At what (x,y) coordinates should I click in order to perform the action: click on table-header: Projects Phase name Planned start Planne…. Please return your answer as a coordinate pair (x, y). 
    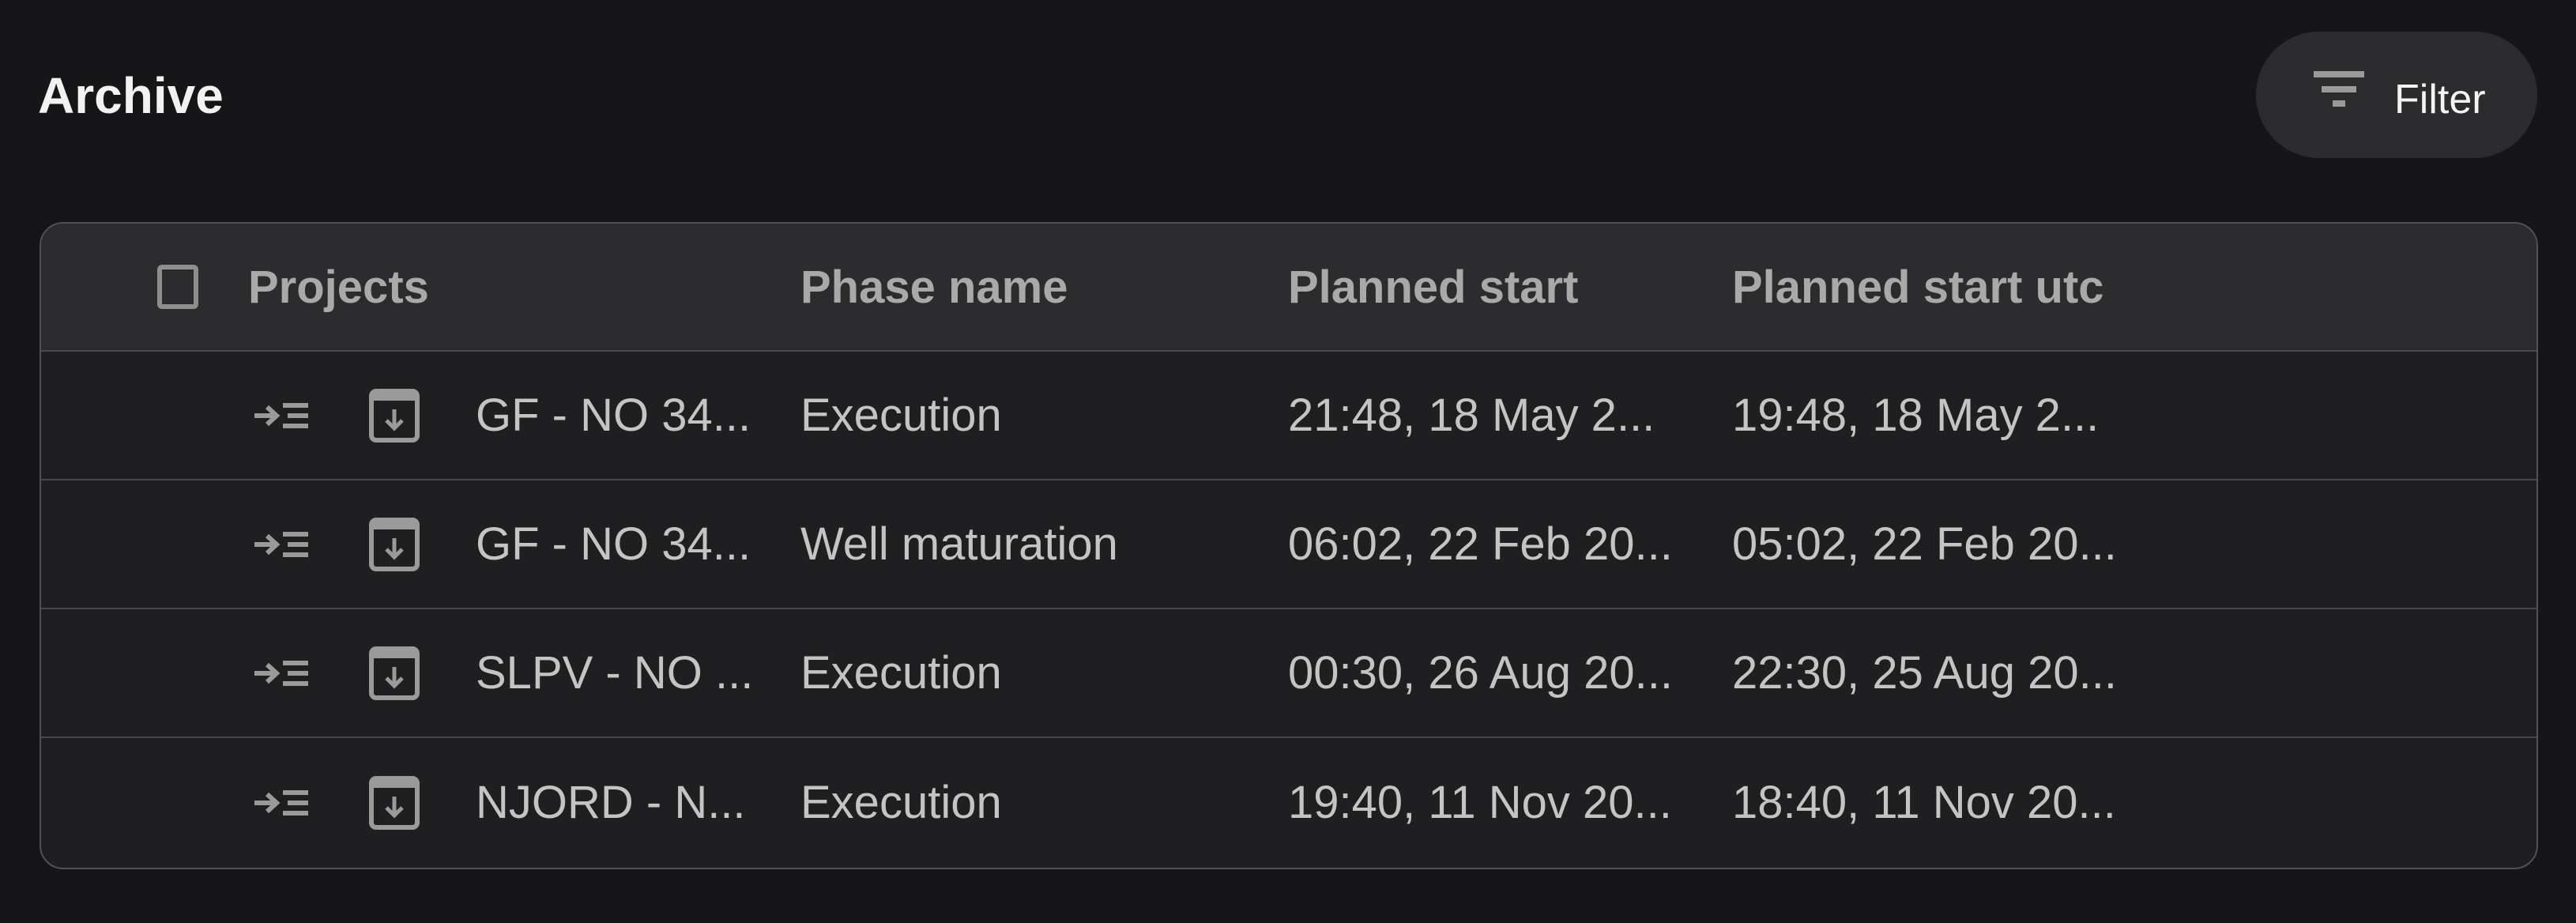
    Looking at the image, I should click on (1288, 288).